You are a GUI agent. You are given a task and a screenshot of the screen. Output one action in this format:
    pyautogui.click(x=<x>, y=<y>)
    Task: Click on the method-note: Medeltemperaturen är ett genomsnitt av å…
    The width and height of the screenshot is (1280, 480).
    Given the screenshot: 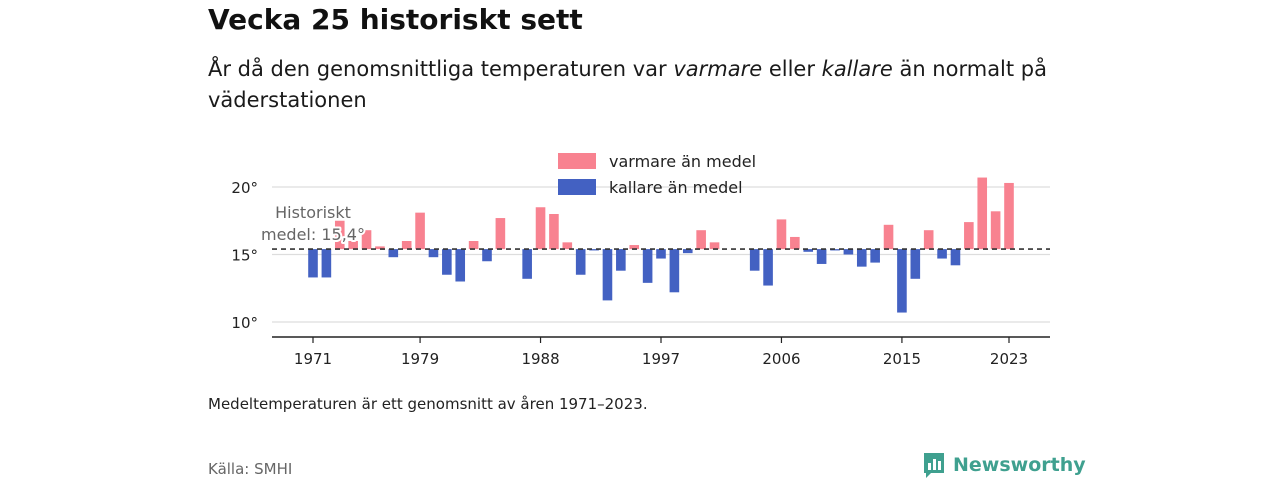 What is the action you would take?
    pyautogui.click(x=428, y=404)
    